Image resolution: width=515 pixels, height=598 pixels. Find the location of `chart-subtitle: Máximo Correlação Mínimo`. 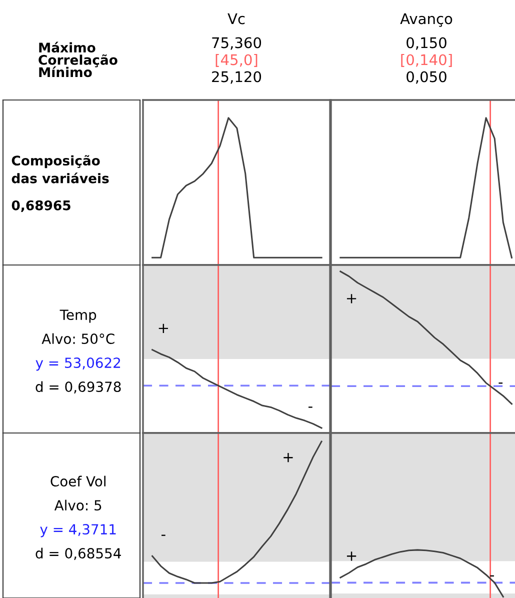

chart-subtitle: Máximo Correlação Mínimo is located at coordinates (78, 60).